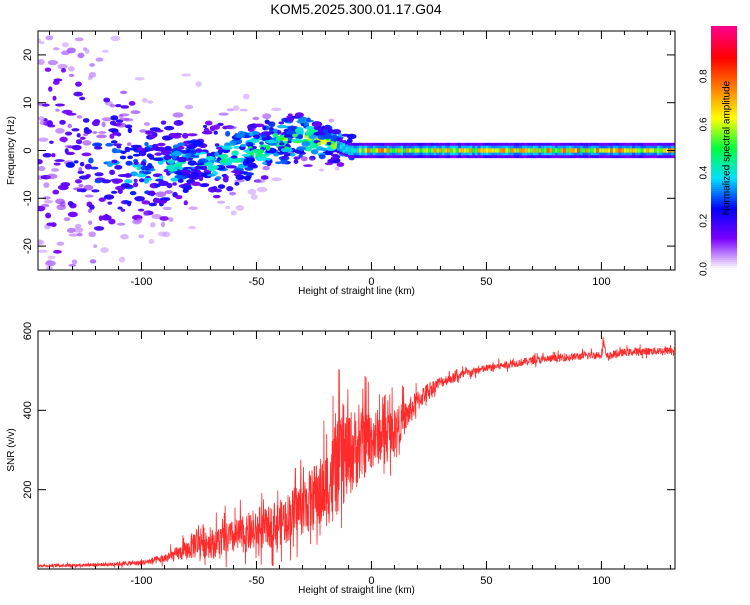 The width and height of the screenshot is (750, 605). Describe the element at coordinates (704, 220) in the screenshot. I see `colorbar-tick-label: 0.2` at that location.